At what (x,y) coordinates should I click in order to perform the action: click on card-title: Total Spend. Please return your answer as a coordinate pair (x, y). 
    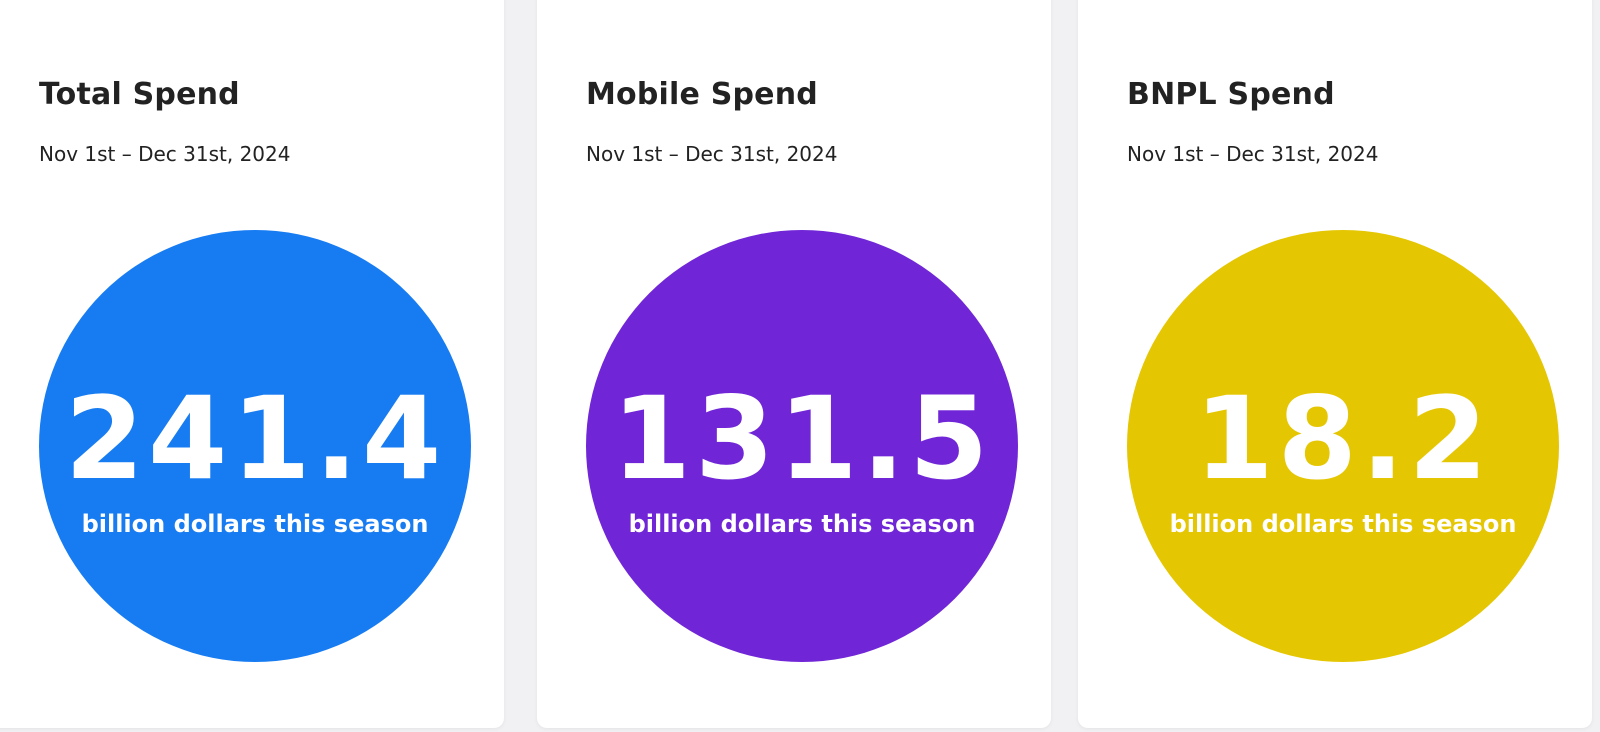
    Looking at the image, I should click on (139, 94).